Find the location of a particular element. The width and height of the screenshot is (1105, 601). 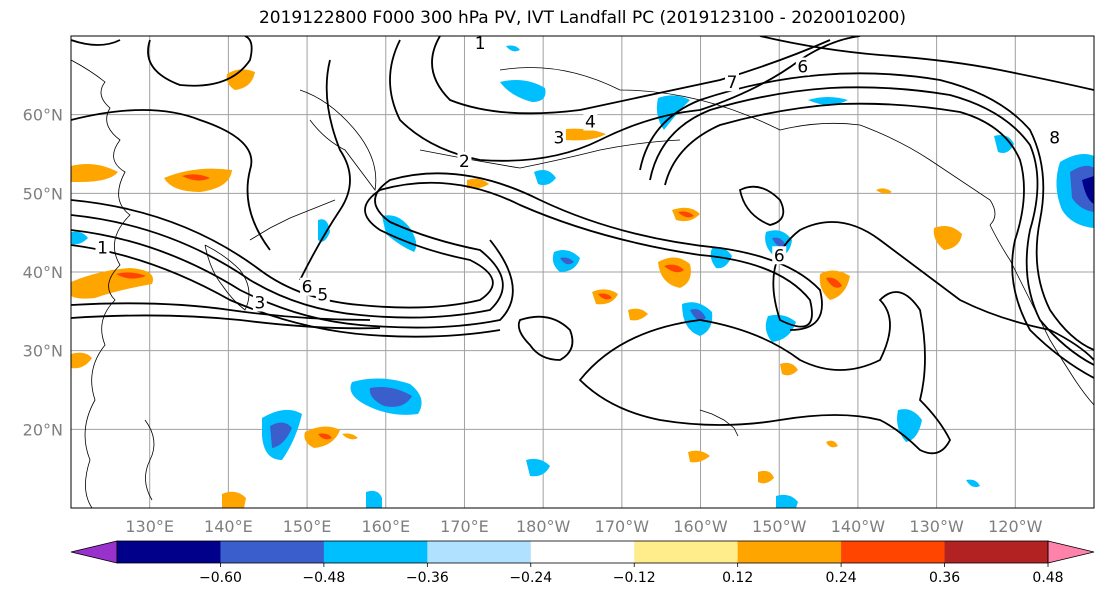

colorbar-tick-label: −0.48 is located at coordinates (323, 578).